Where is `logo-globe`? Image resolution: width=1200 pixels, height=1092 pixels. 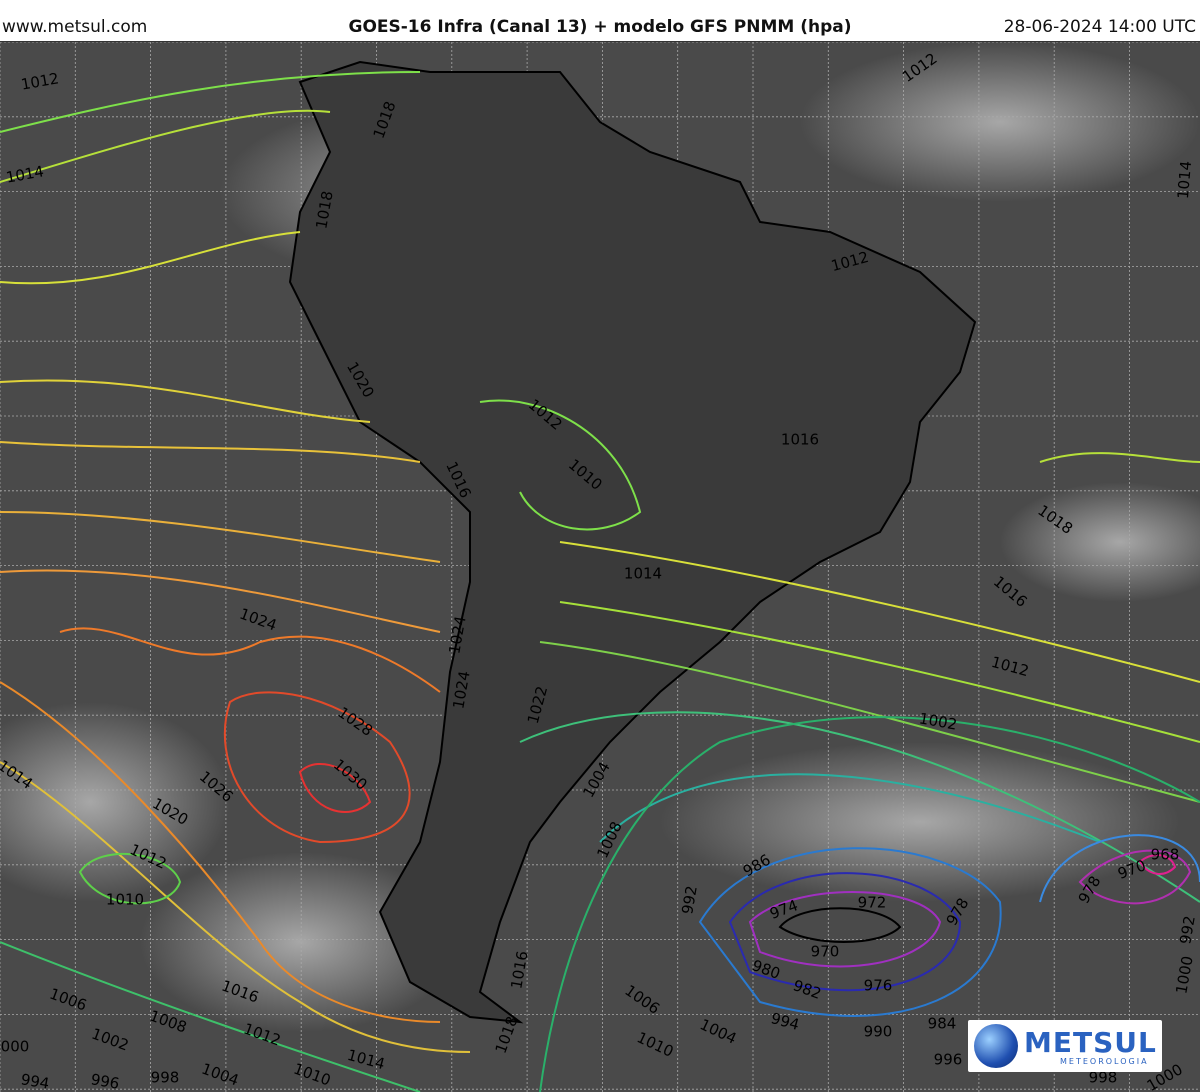 logo-globe is located at coordinates (996, 1046).